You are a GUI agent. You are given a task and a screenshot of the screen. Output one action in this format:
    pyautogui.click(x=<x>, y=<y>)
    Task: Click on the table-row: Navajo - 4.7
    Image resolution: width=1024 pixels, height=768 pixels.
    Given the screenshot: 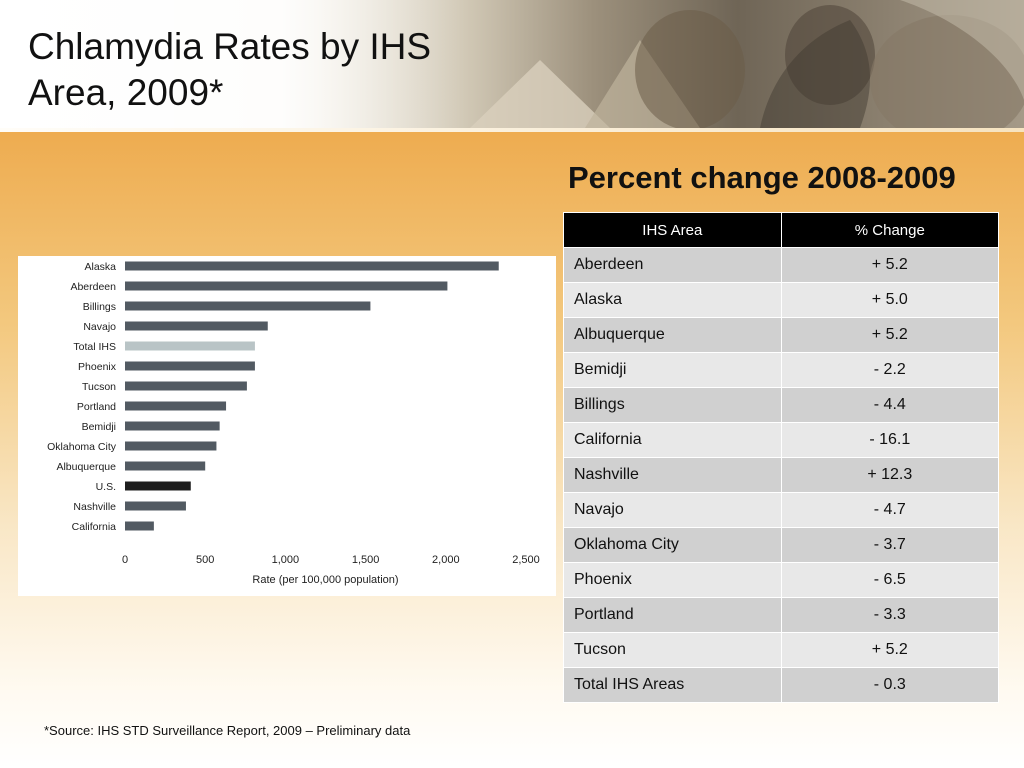 What is the action you would take?
    pyautogui.click(x=781, y=510)
    